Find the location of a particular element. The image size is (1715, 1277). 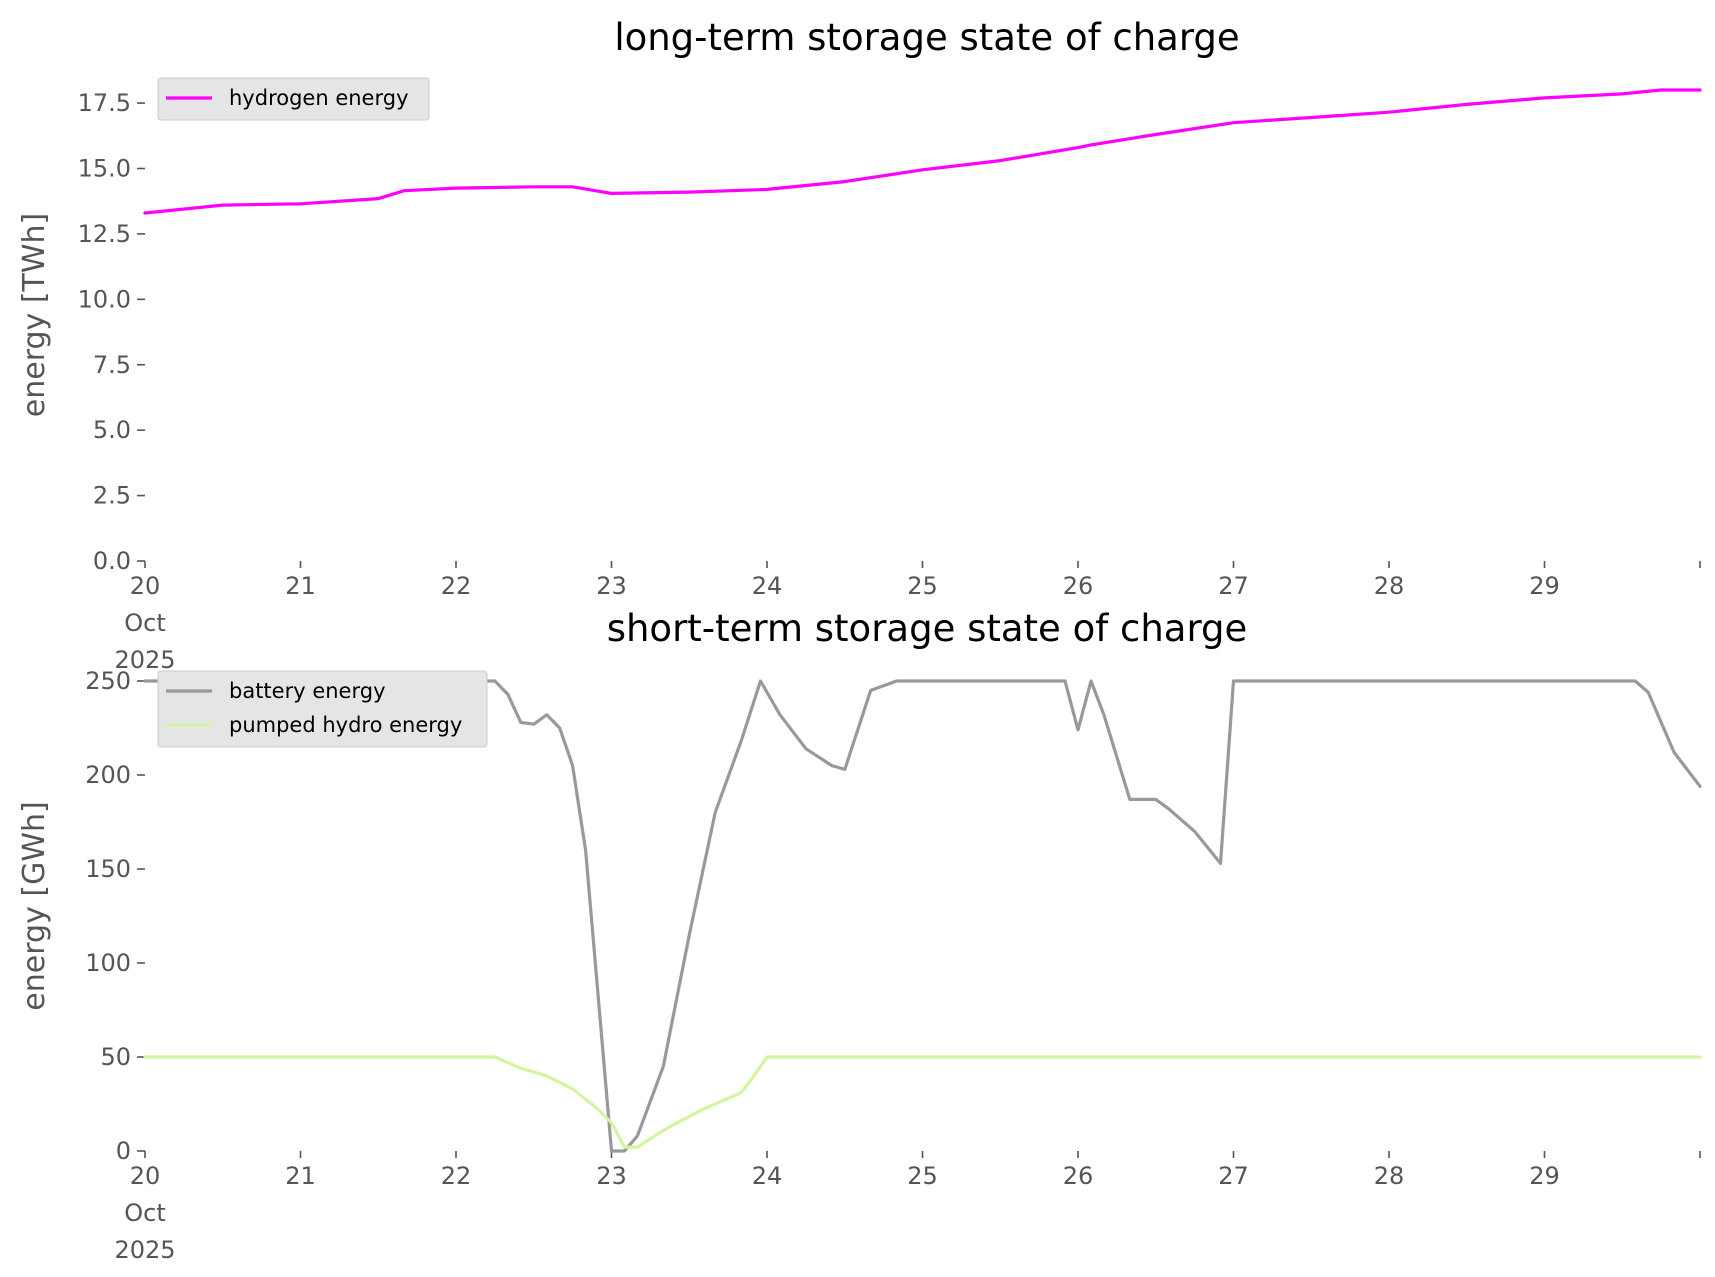

legend-label-hydrogen: hydrogen energy is located at coordinates (319, 98).